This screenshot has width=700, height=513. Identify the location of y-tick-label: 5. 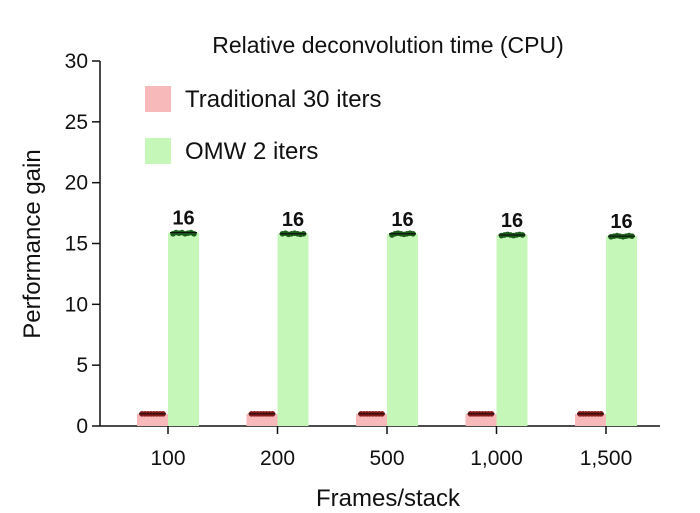
(82, 365).